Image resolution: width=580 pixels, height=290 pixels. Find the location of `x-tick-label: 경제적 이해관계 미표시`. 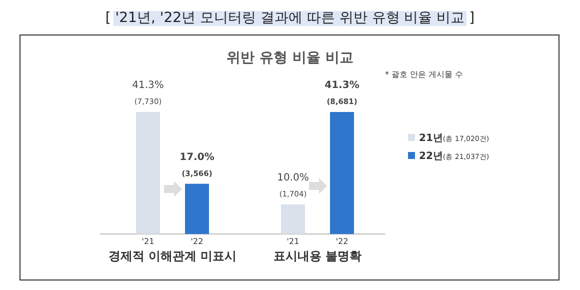

x-tick-label: 경제적 이해관계 미표시 is located at coordinates (172, 256).